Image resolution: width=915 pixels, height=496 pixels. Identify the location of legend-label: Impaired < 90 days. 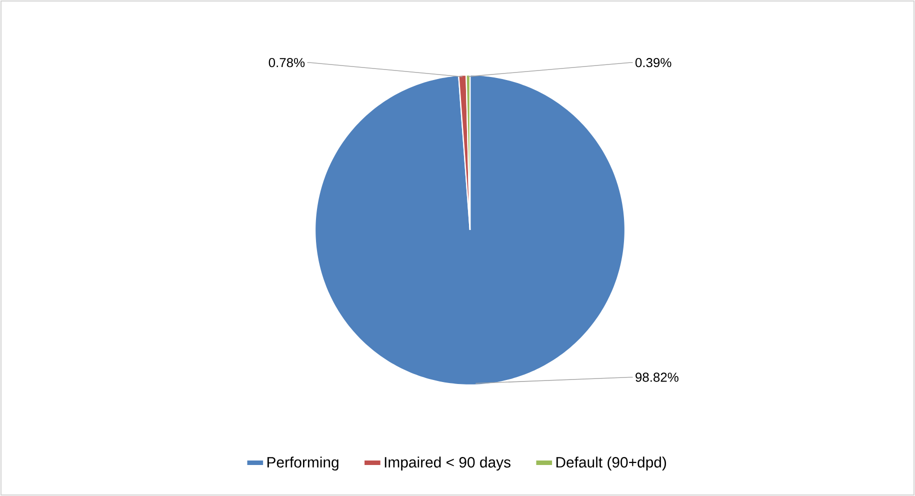
(447, 463).